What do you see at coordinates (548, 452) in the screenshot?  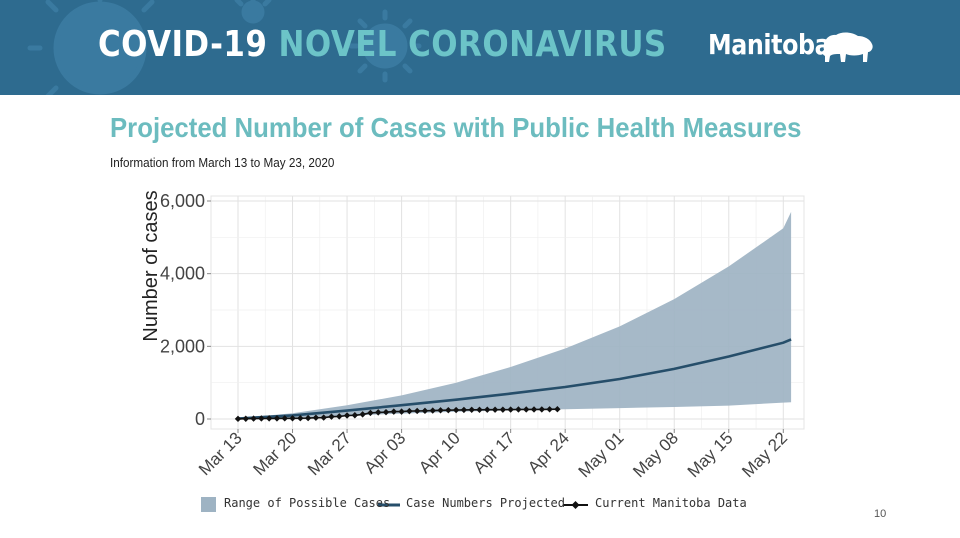 I see `x-tick-label: Apr 24` at bounding box center [548, 452].